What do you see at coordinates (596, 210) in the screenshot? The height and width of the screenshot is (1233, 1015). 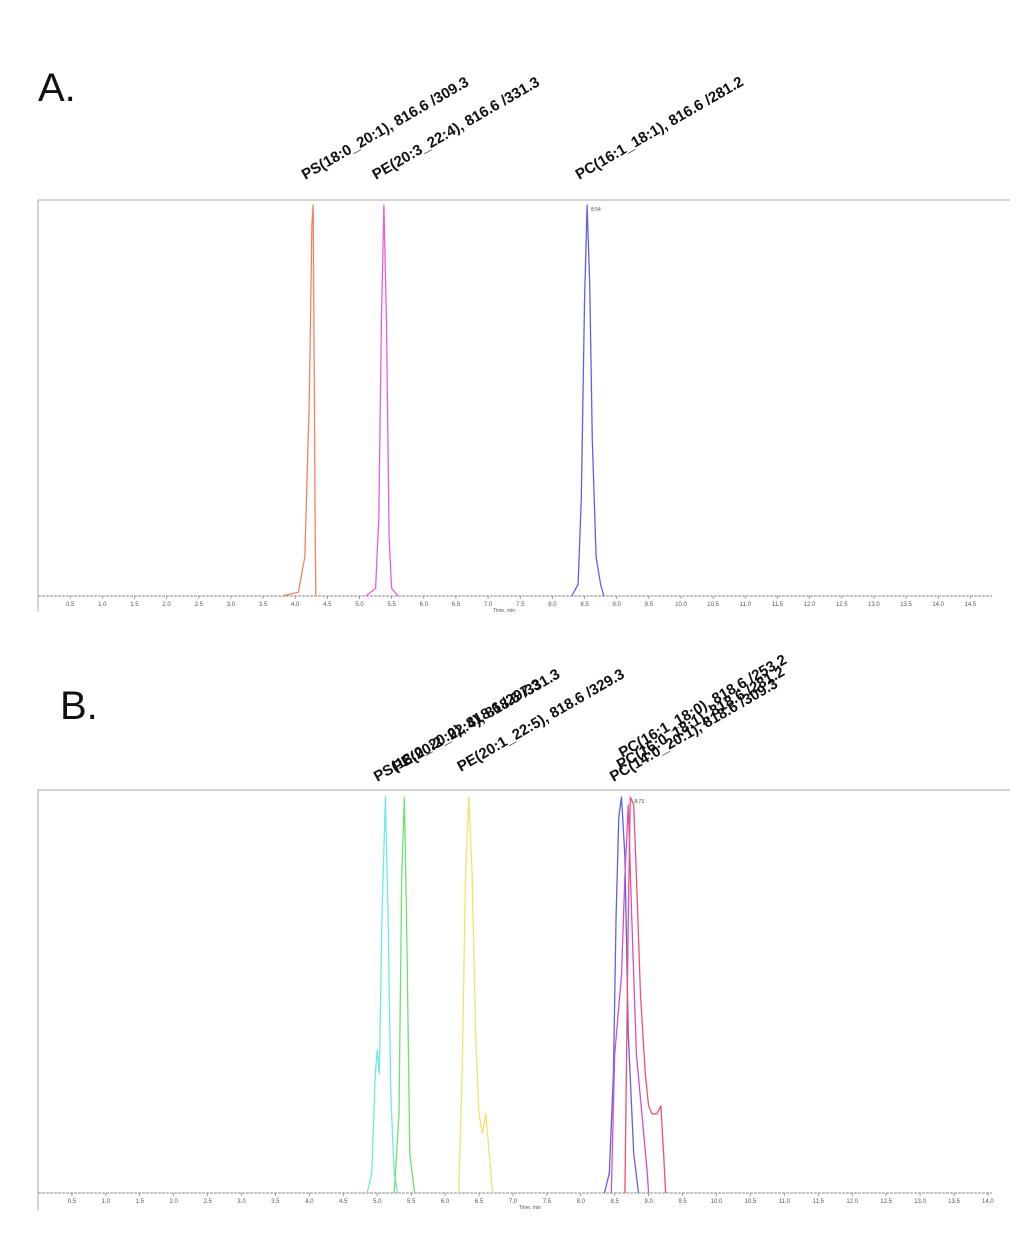 I see `apex-rt-label: 8.54` at bounding box center [596, 210].